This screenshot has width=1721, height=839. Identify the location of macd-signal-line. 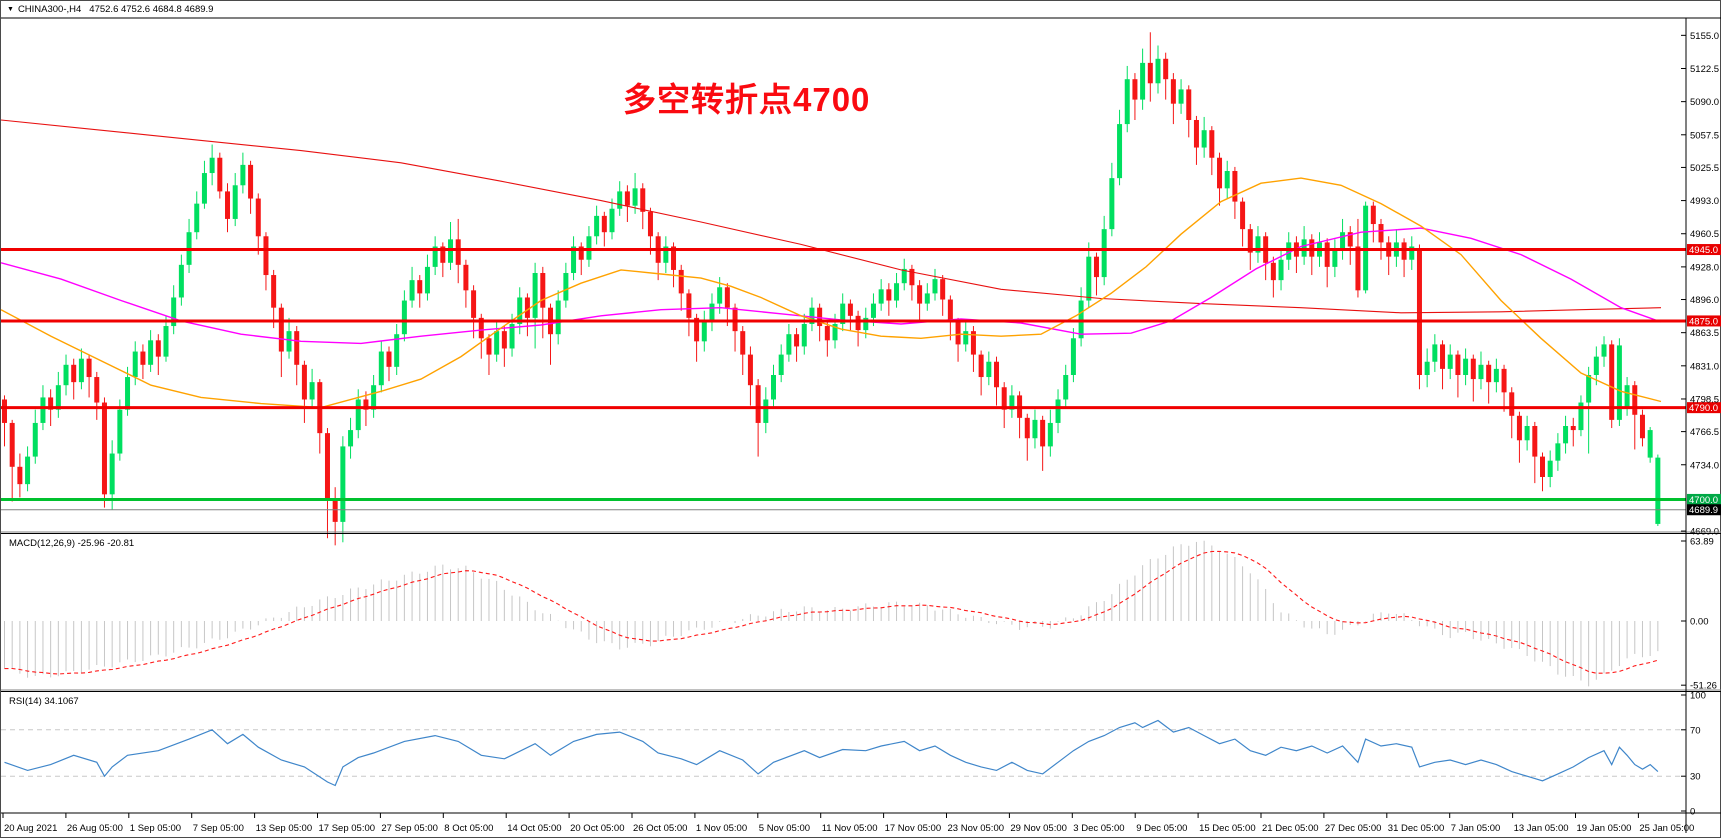
(831, 612).